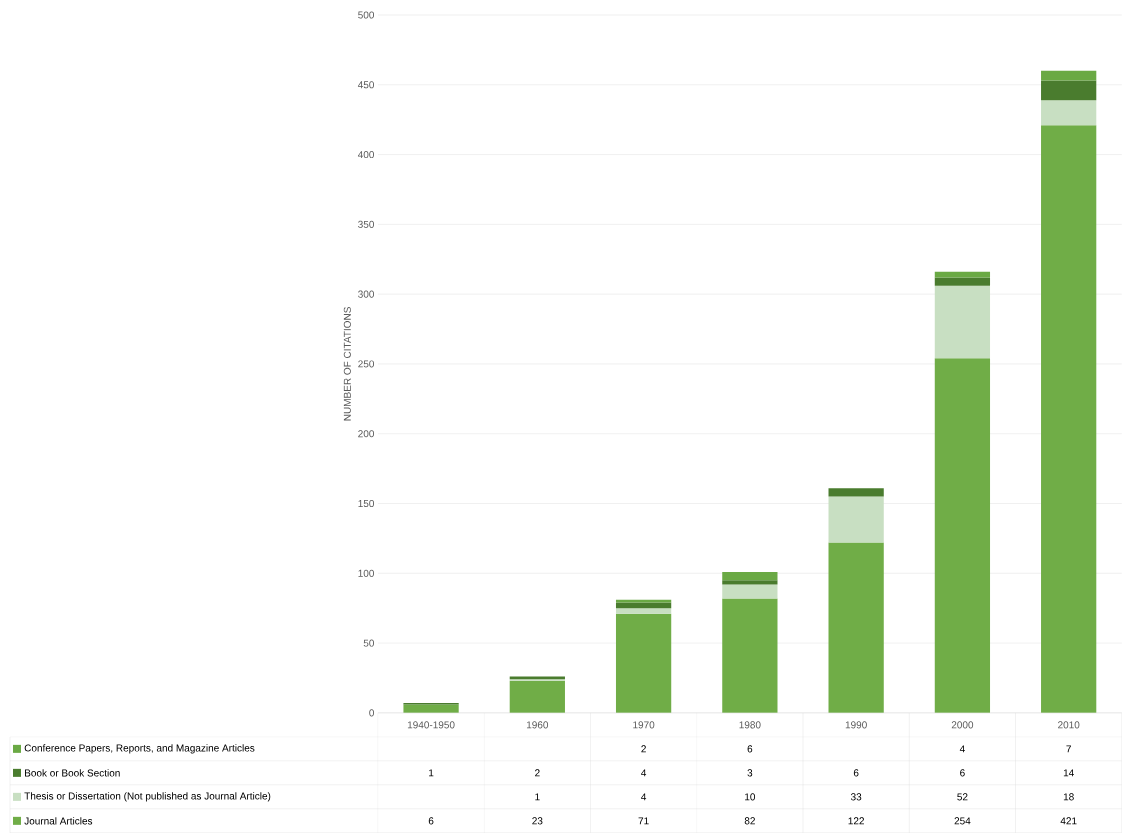 The height and width of the screenshot is (833, 1122). Describe the element at coordinates (856, 797) in the screenshot. I see `data-label: 33` at that location.